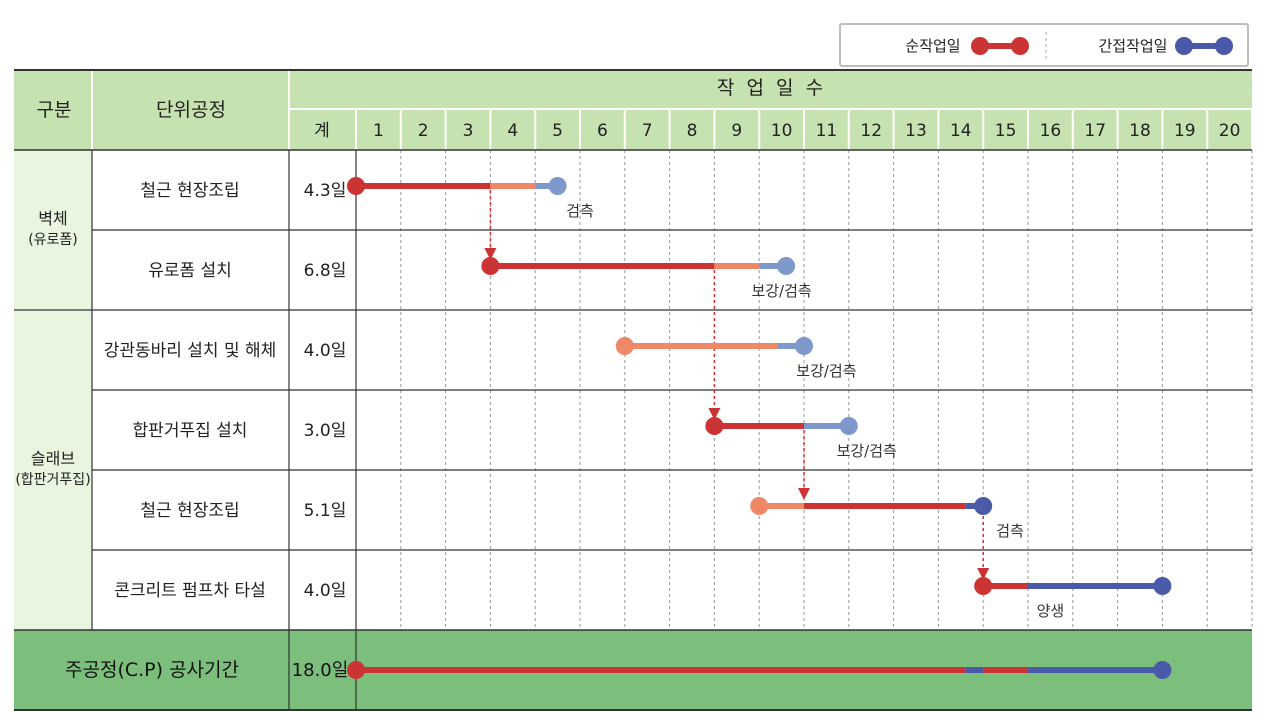  I want to click on x-tick-label: 6, so click(602, 131).